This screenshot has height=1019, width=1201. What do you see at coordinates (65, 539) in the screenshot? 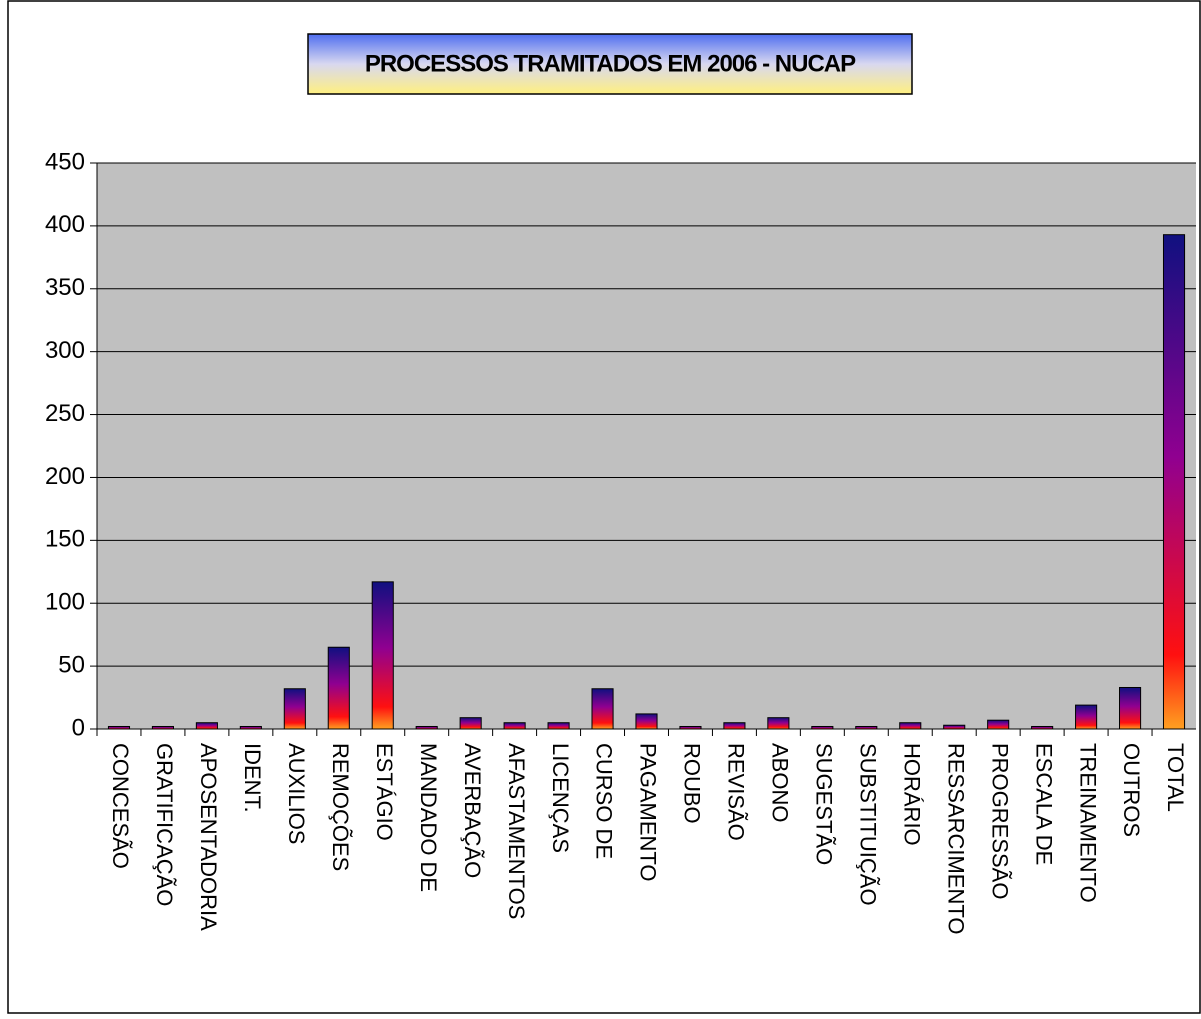
I see `y-tick-label: 150` at bounding box center [65, 539].